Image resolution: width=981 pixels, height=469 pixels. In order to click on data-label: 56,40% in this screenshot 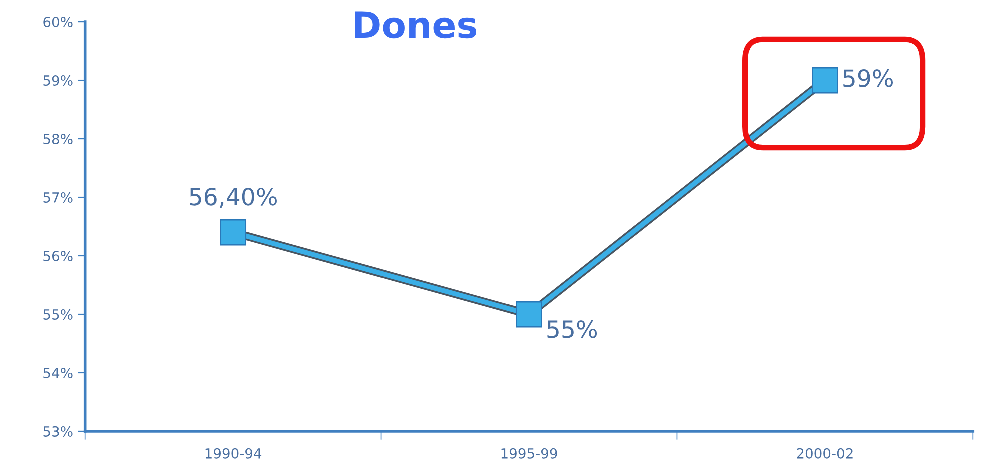, I will do `click(234, 198)`.